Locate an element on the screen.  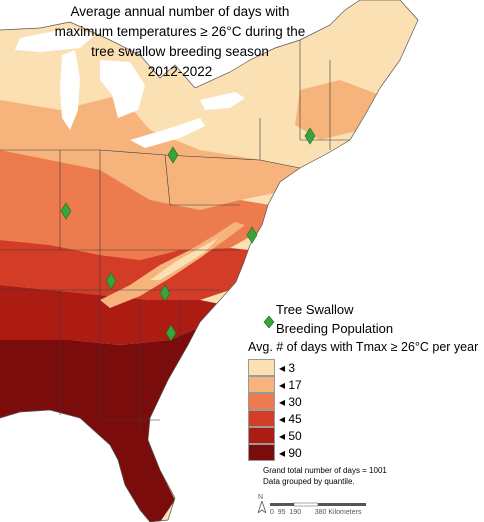
title-line-1: Average annual number of days with is located at coordinates (180, 11).